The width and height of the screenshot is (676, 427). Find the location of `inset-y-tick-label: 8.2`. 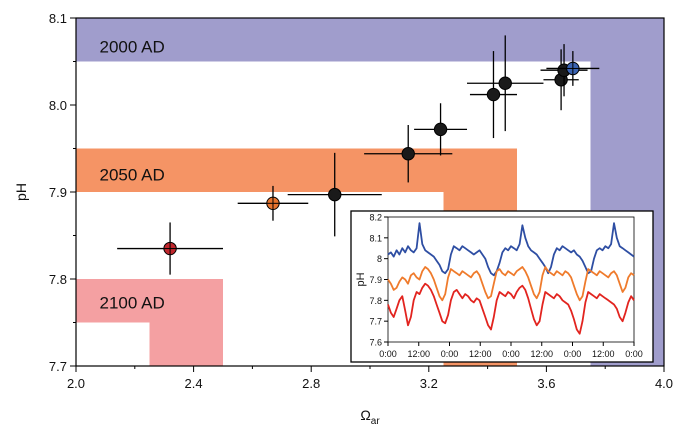

inset-y-tick-label: 8.2 is located at coordinates (375, 218).